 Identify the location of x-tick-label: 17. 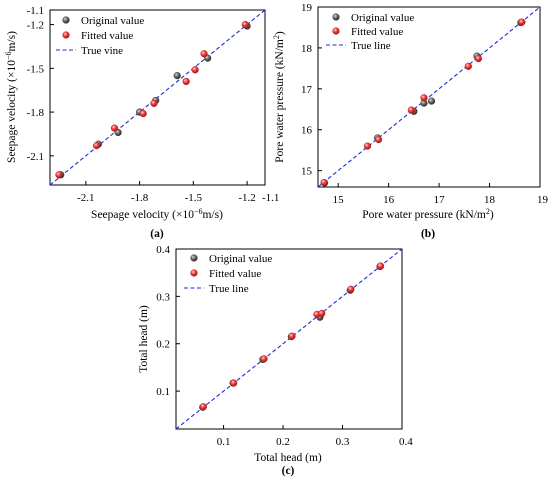
(440, 200).